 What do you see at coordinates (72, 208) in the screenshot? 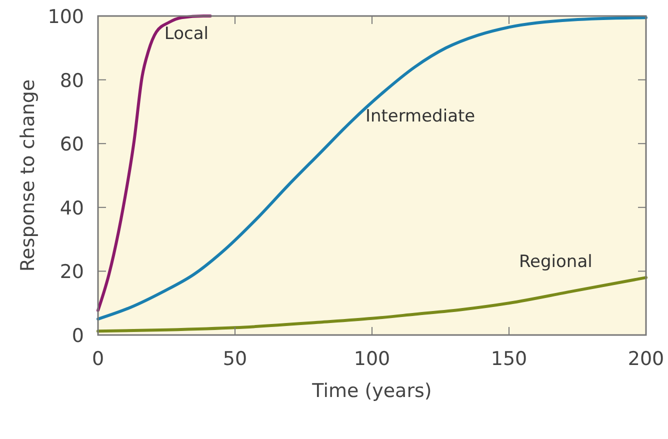
I see `y-tick-label: 40` at bounding box center [72, 208].